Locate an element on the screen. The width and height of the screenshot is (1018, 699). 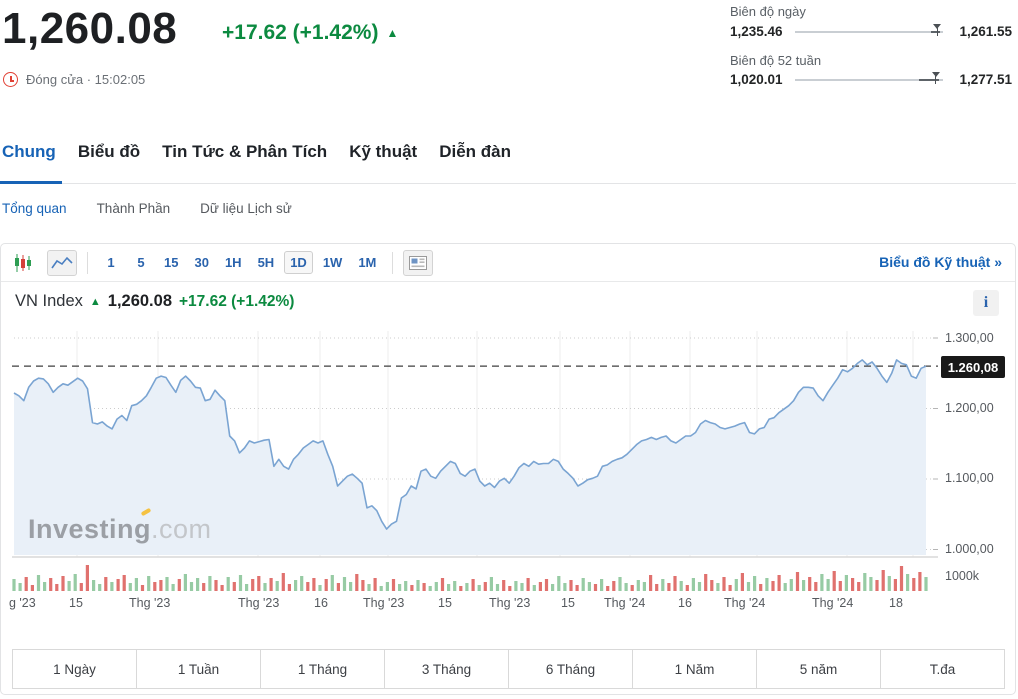
timeframe-30: 30 is located at coordinates (201, 262).